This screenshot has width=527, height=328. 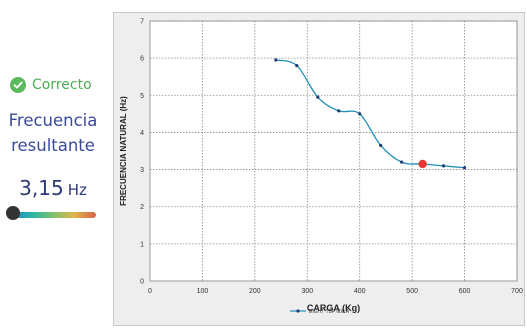 I want to click on status-indicator: Correcto, so click(x=51, y=85).